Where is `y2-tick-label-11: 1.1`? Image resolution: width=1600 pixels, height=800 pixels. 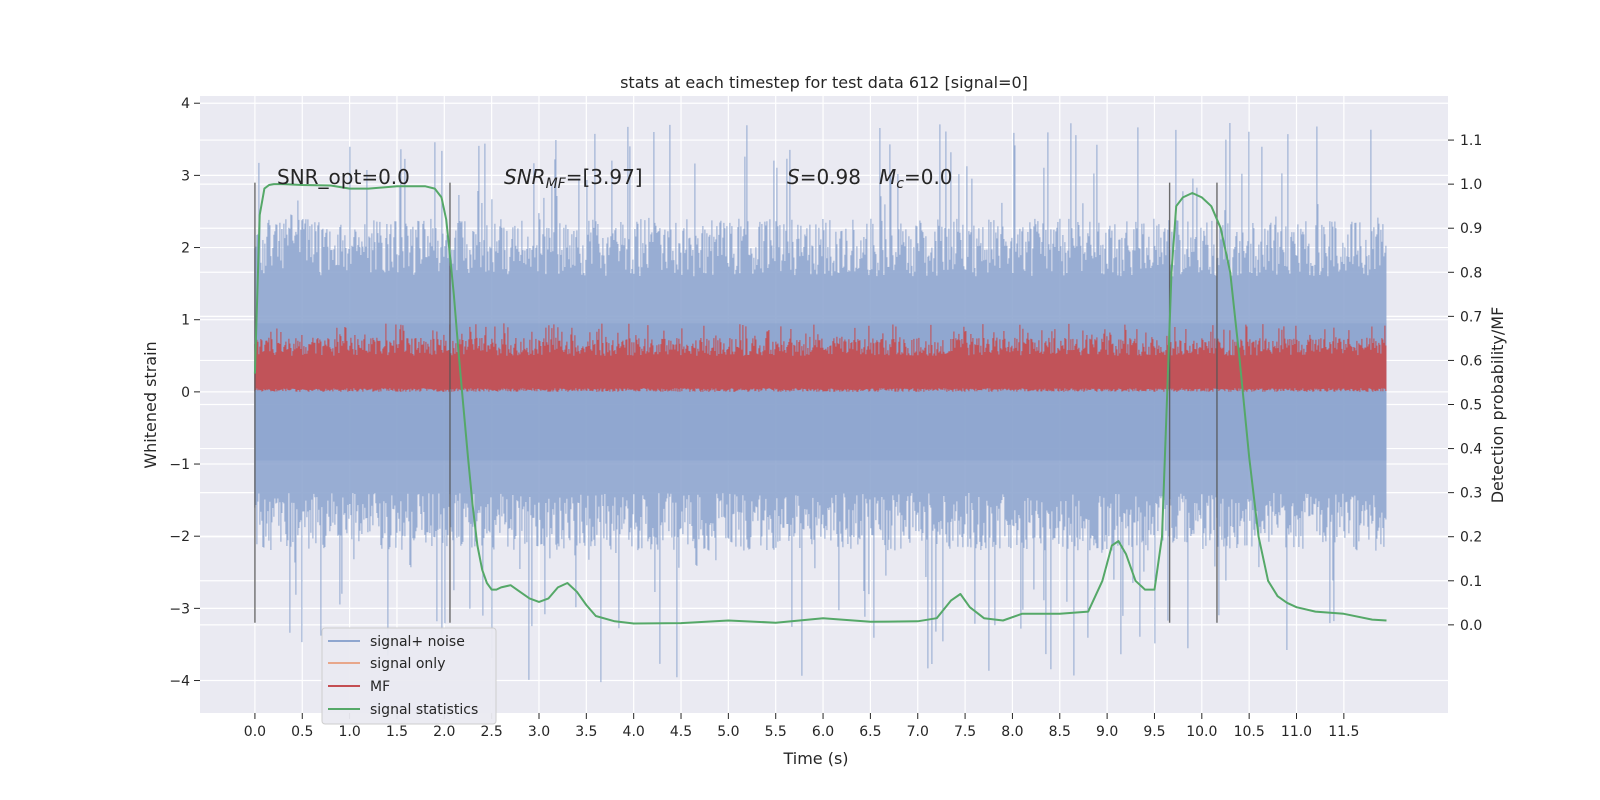
y2-tick-label-11: 1.1 is located at coordinates (1471, 141).